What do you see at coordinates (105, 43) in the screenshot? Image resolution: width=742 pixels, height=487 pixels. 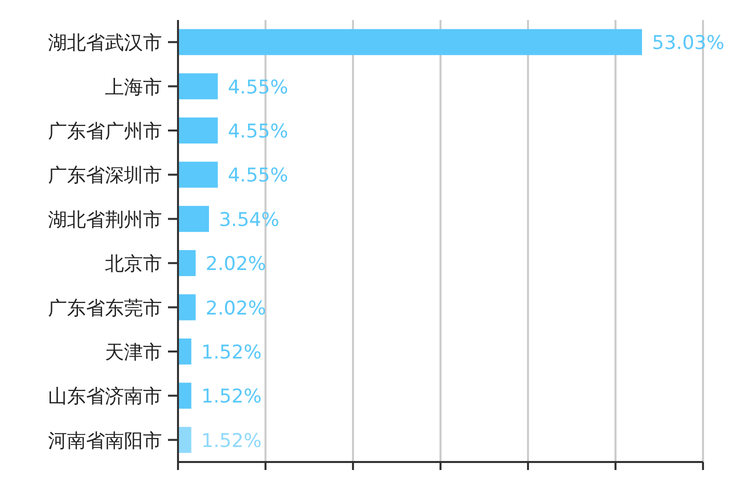 I see `y-tick-label: 湖北省武汉市` at bounding box center [105, 43].